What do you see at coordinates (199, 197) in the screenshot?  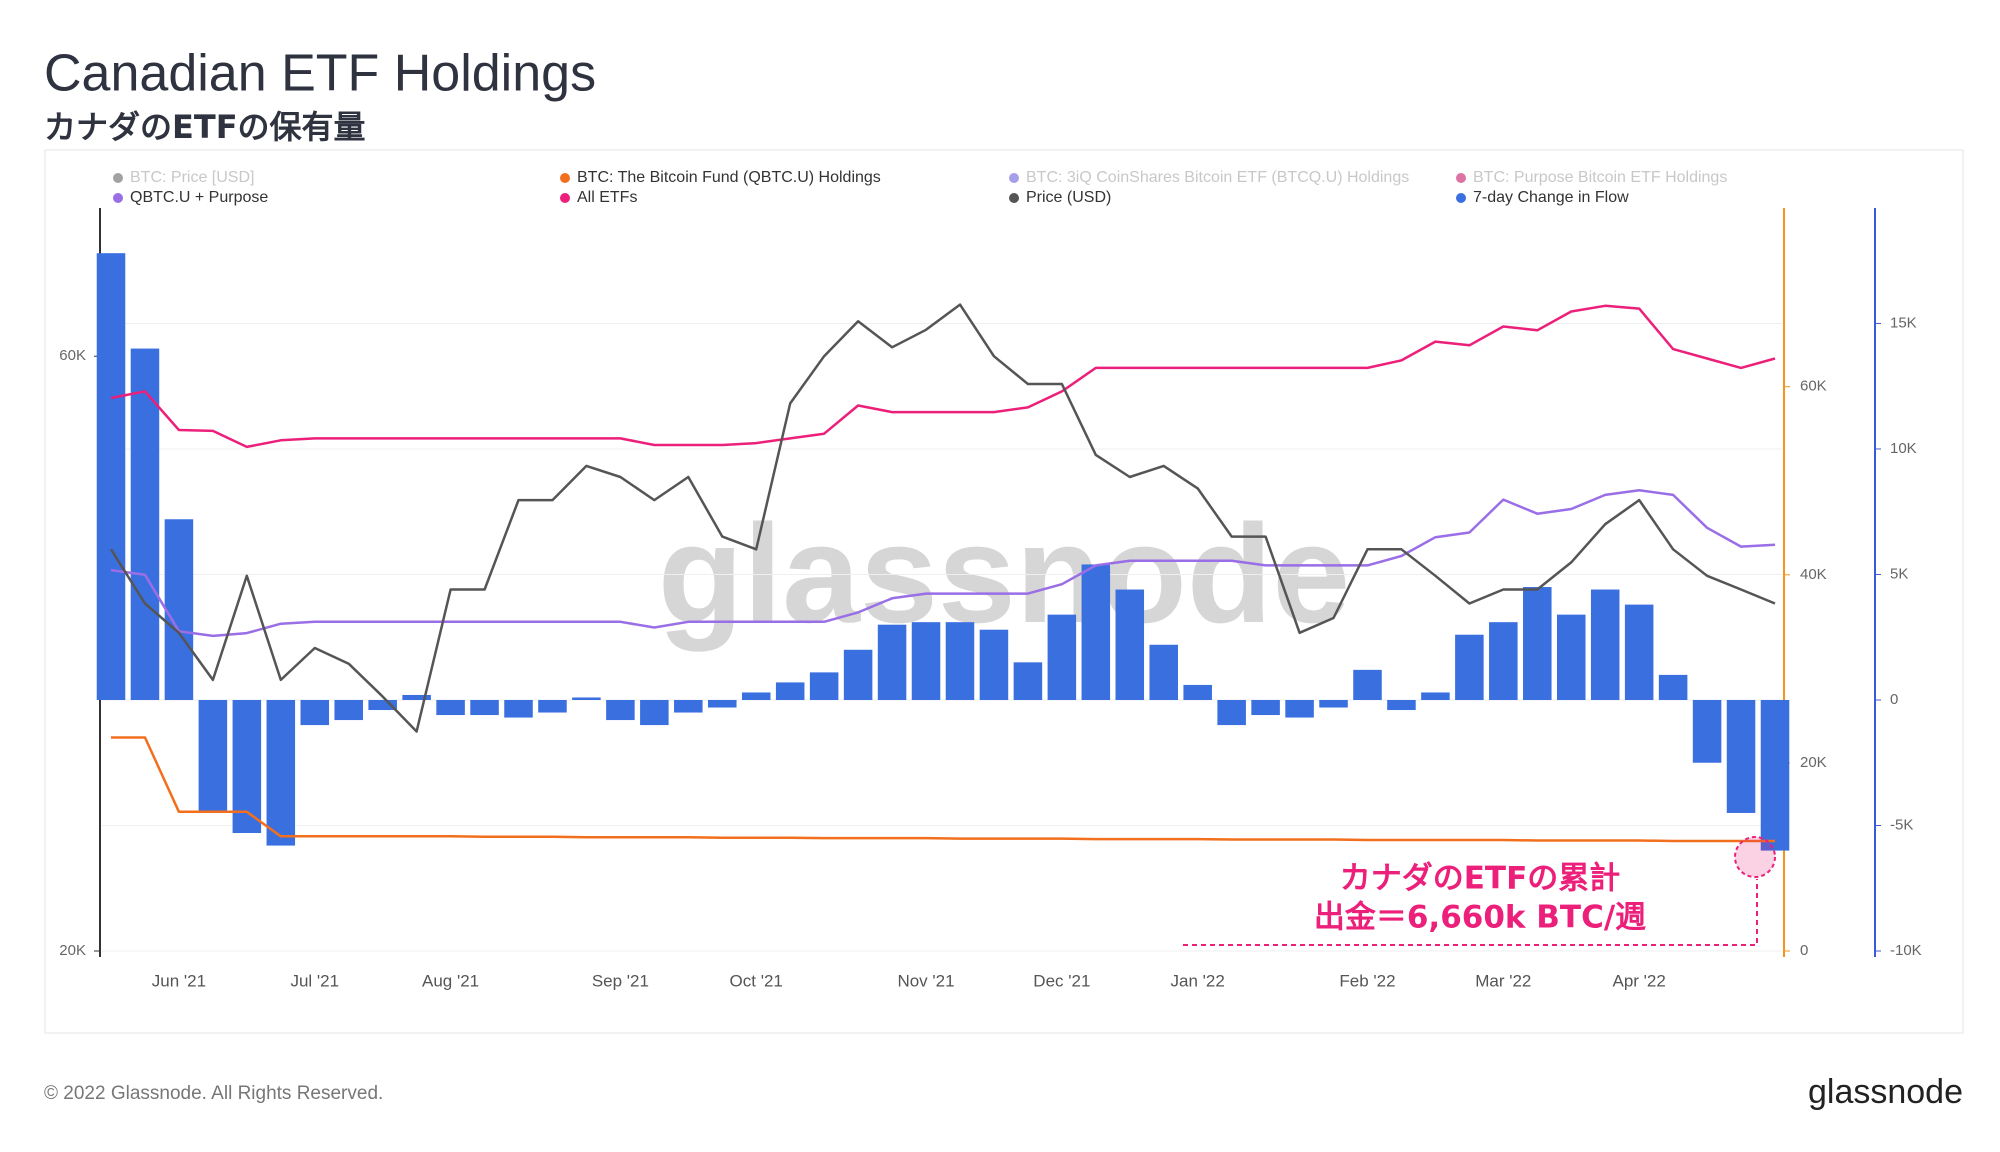 I see `legend-label: QBTC.U + Purpose` at bounding box center [199, 197].